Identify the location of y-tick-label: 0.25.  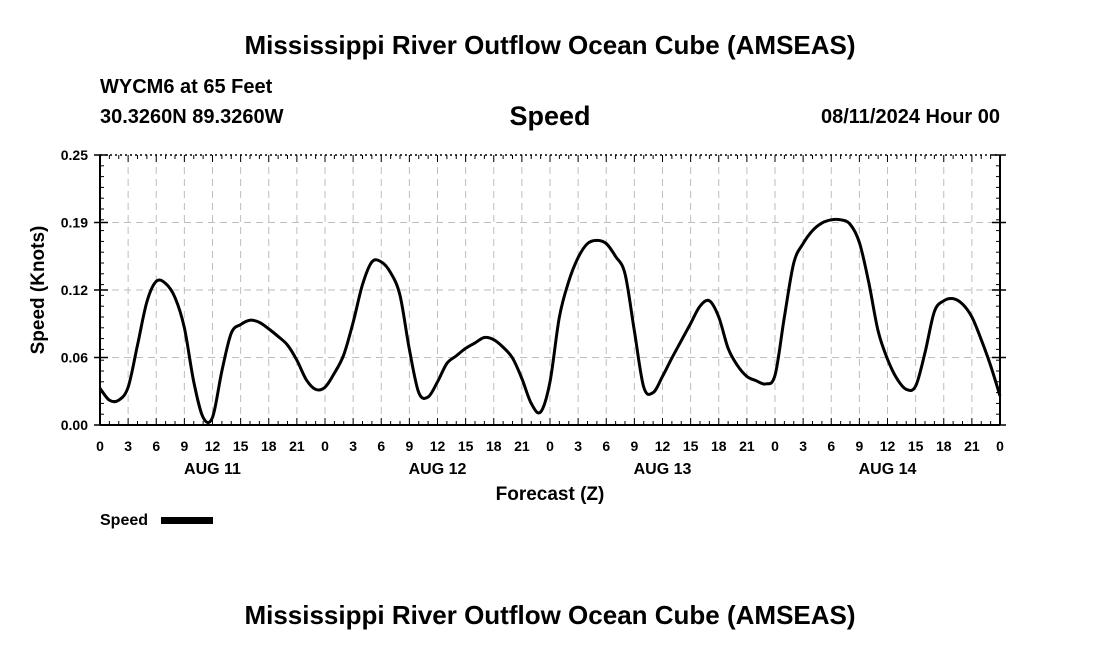
(74, 155).